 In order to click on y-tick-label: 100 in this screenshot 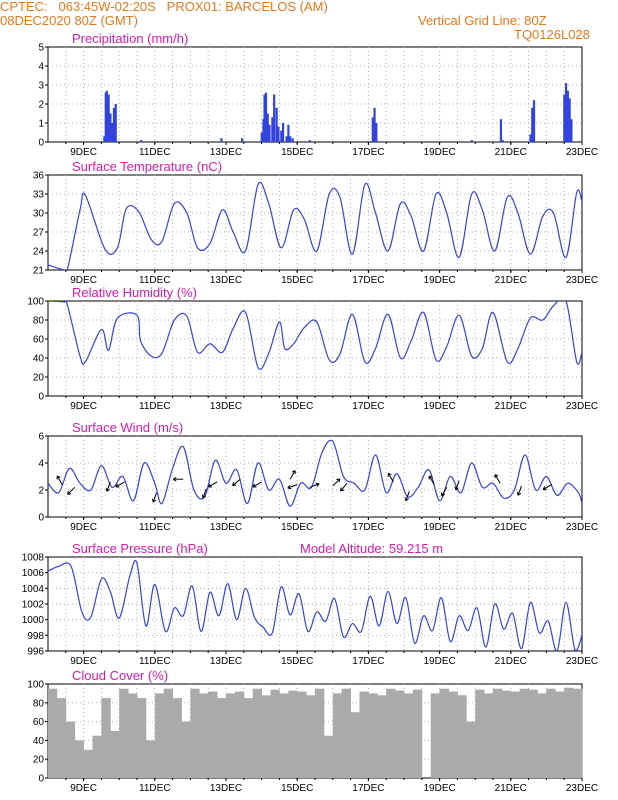, I will do `click(35, 302)`.